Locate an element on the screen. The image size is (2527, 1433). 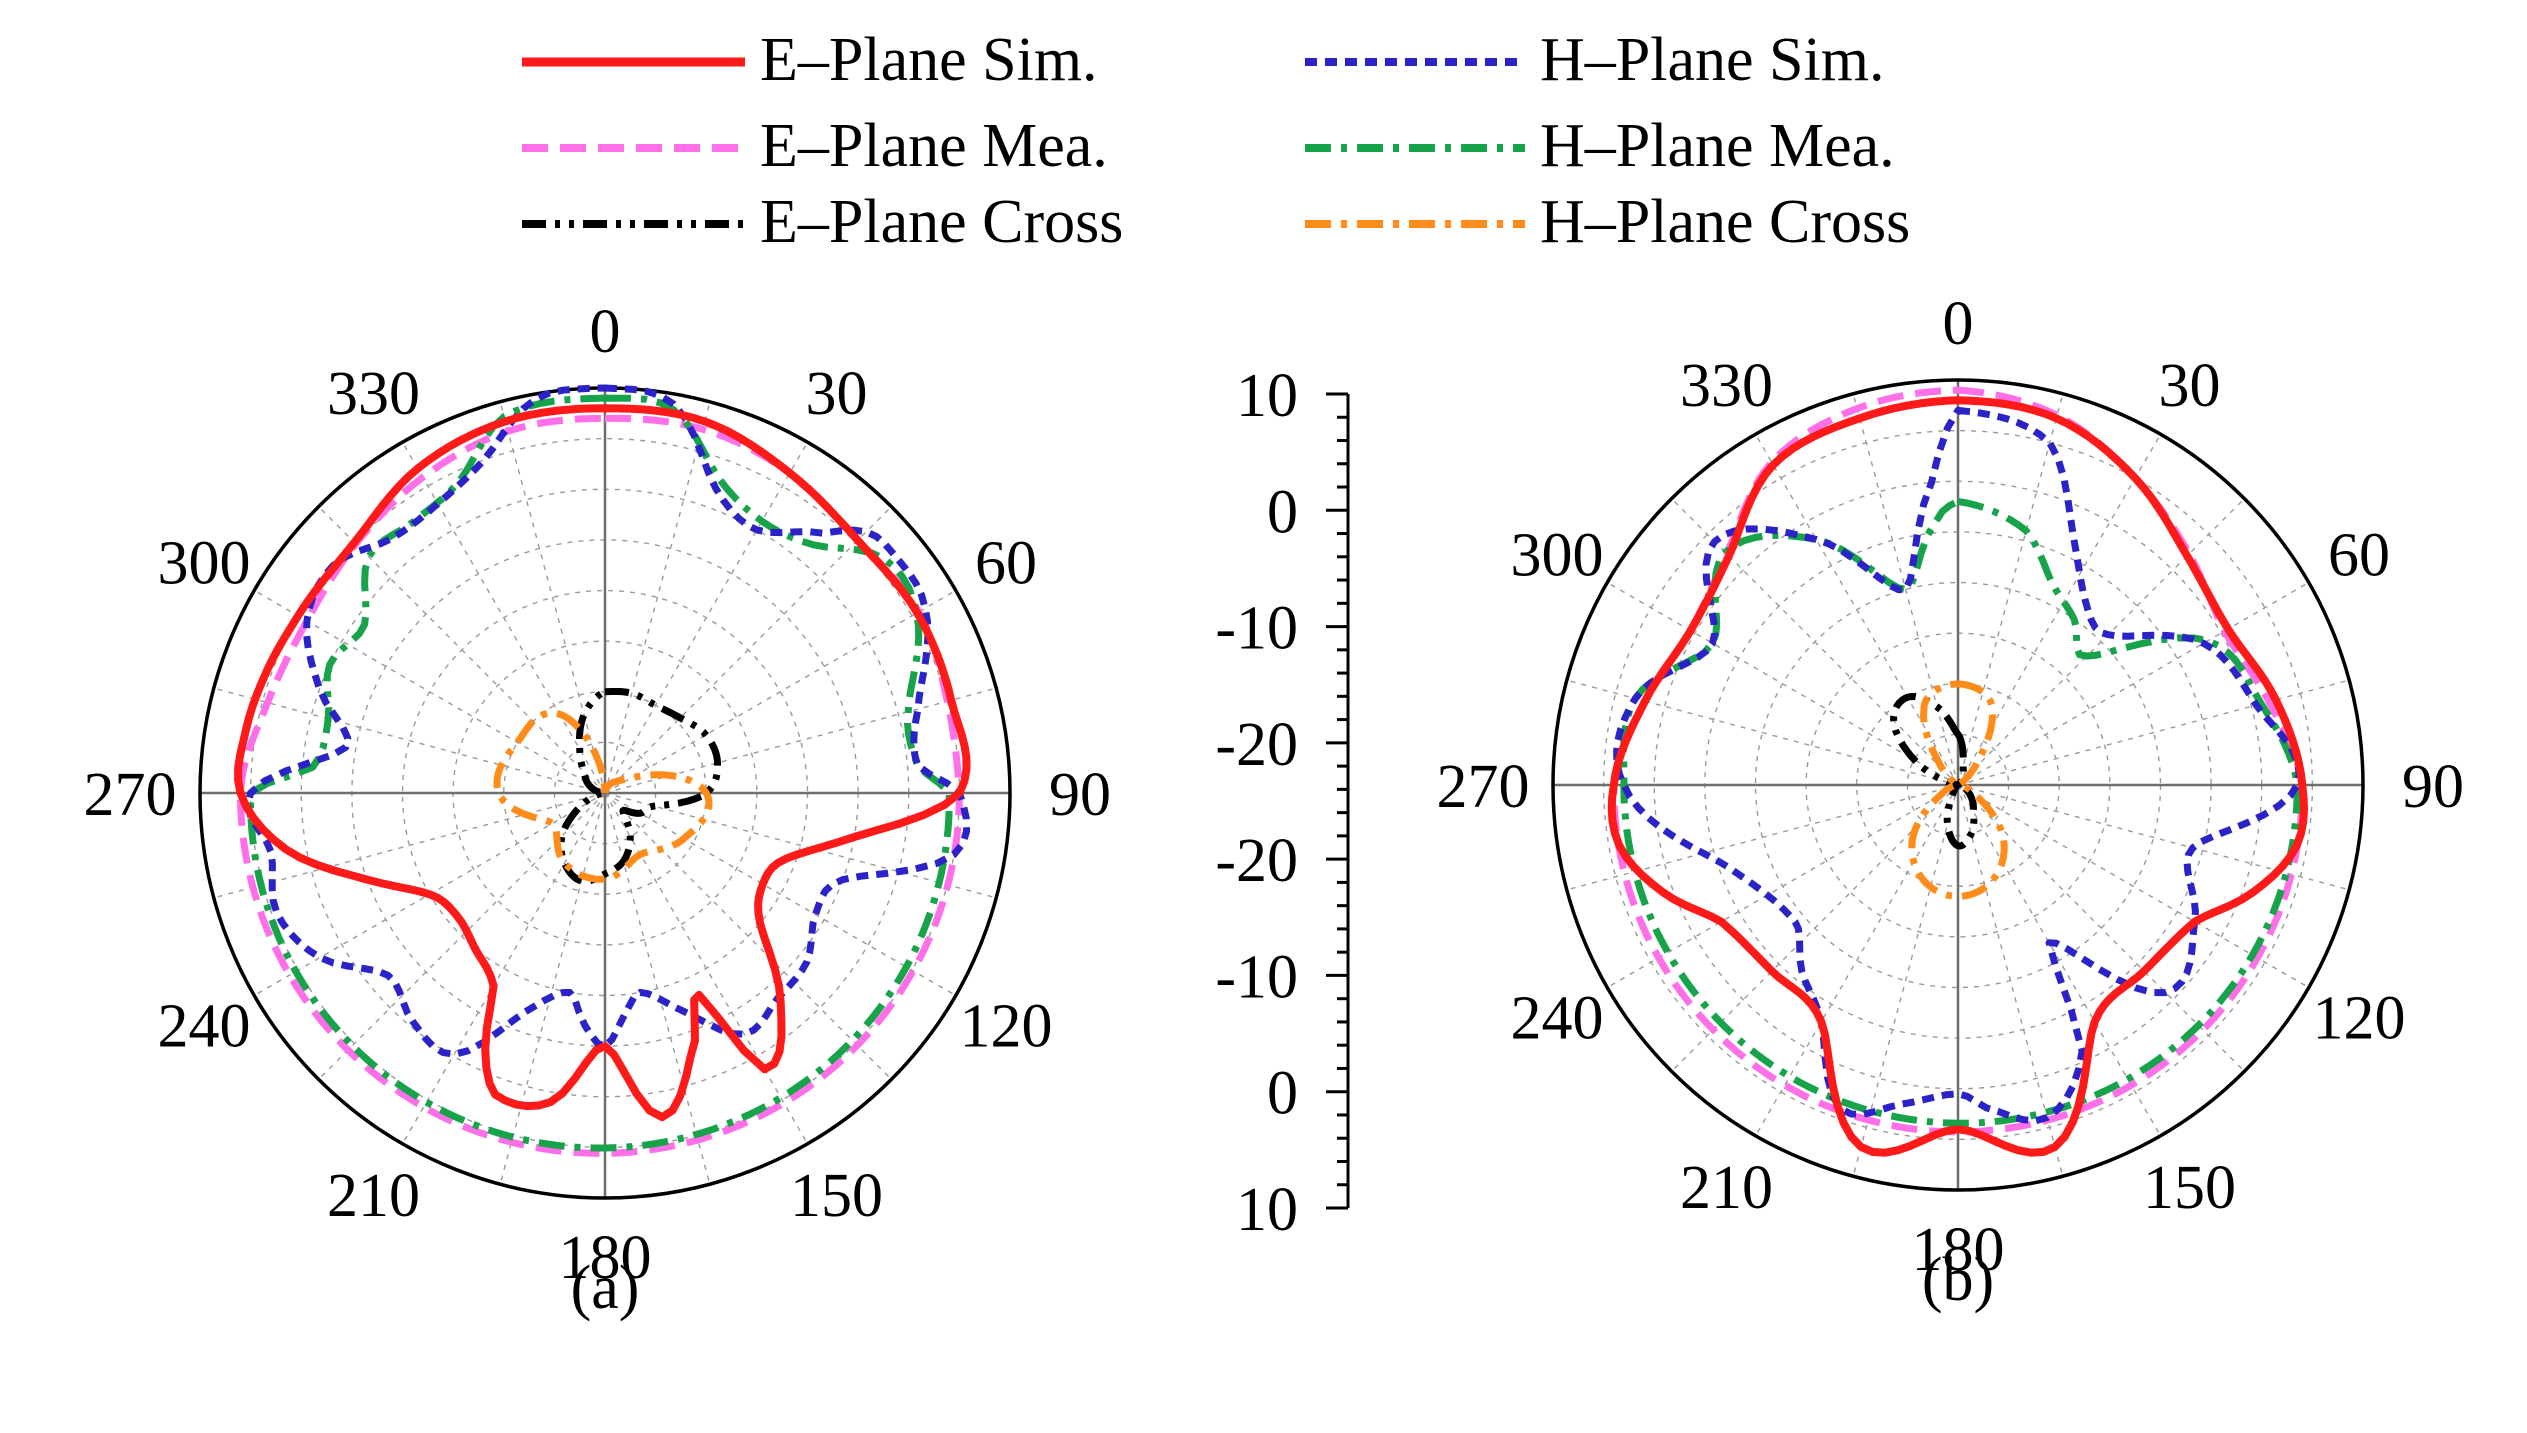
legend-item-e-cross: E–Plane Cross is located at coordinates (822, 222).